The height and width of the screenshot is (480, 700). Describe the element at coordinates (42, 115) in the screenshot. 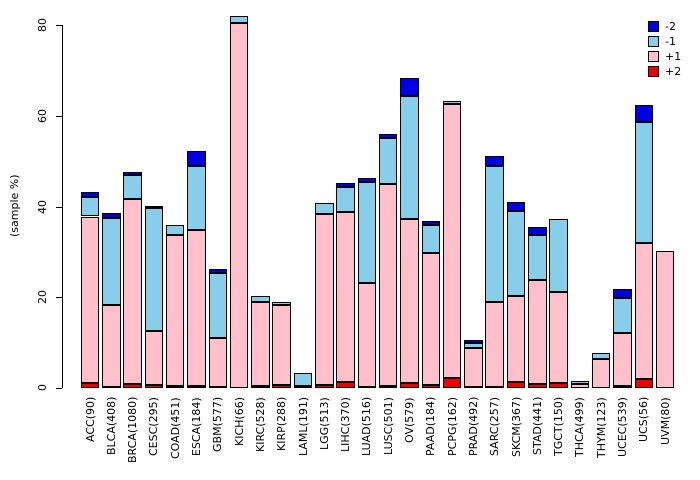

I see `y-tick-label: 60` at that location.